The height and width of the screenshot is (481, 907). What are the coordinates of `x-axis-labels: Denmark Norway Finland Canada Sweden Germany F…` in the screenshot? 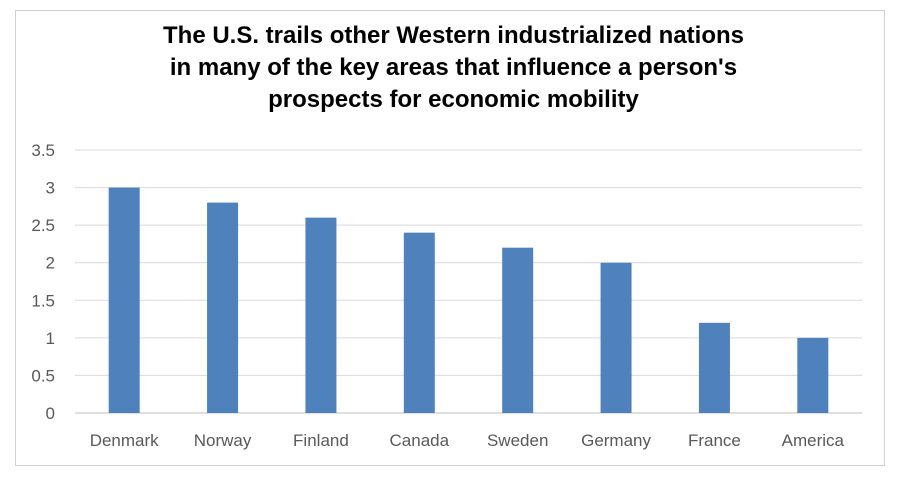 It's located at (467, 440).